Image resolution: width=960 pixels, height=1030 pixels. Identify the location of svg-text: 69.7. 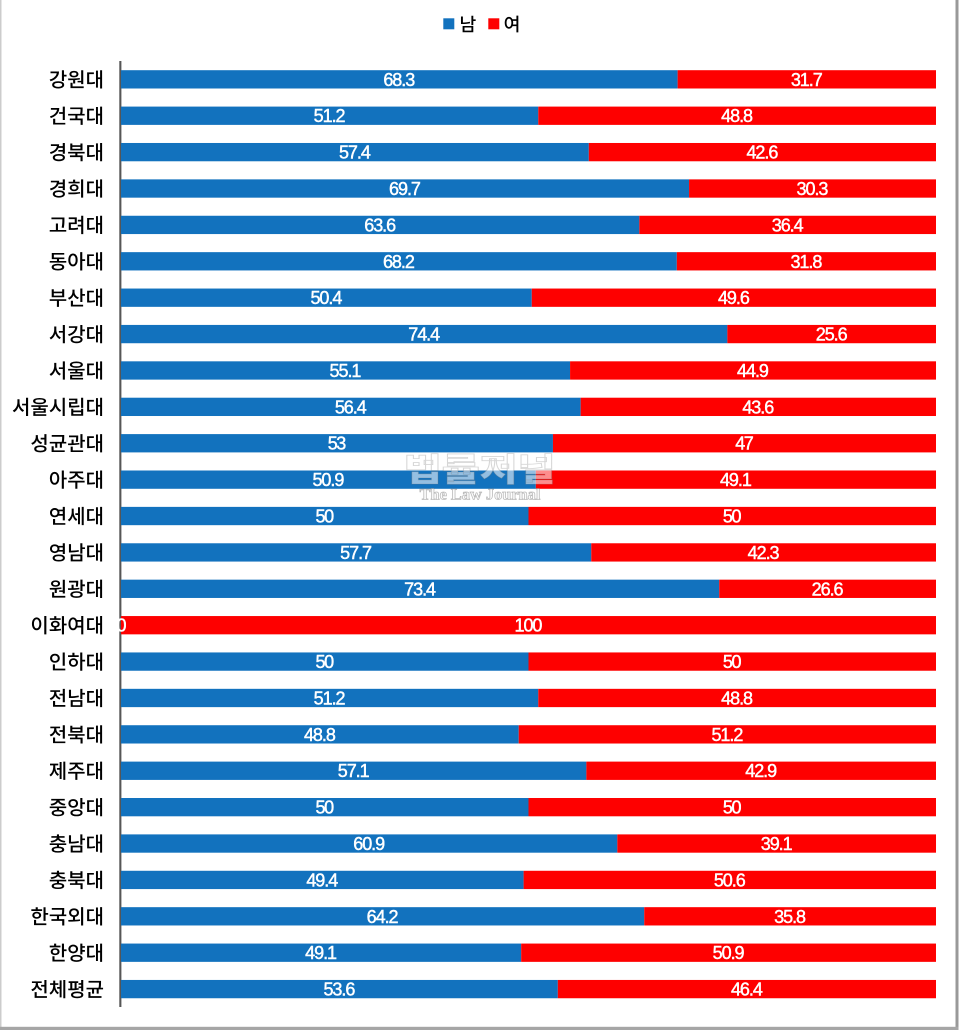
(405, 189).